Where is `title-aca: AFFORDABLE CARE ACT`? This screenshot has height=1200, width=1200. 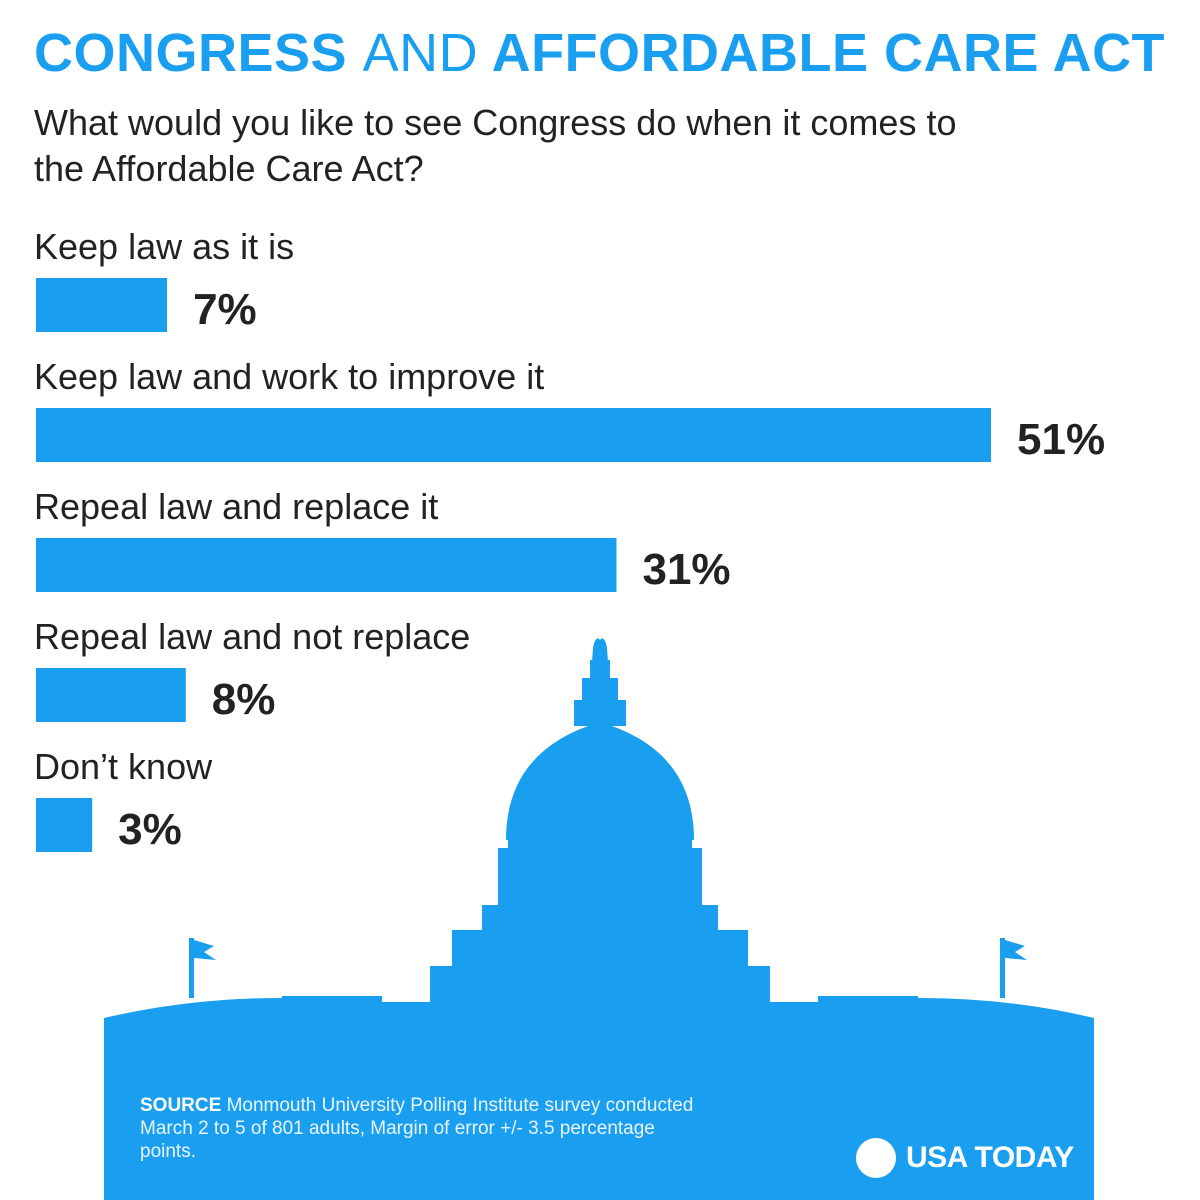
title-aca: AFFORDABLE CARE ACT is located at coordinates (828, 53).